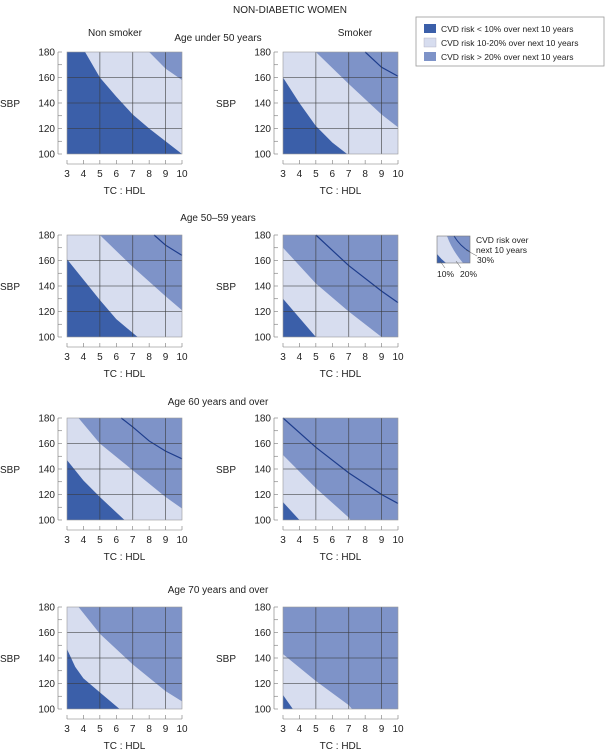 This screenshot has height=755, width=605. What do you see at coordinates (468, 274) in the screenshot?
I see `inset-key-label-20: 20%` at bounding box center [468, 274].